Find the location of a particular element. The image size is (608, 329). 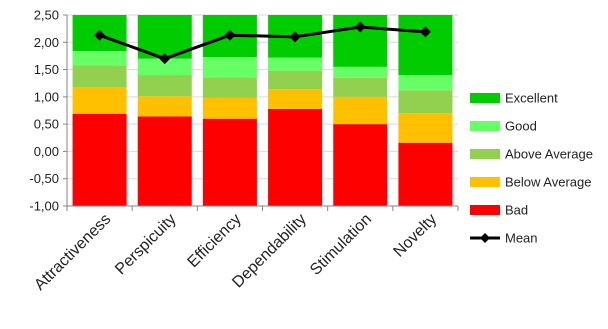

x-tick-label: Efficiency is located at coordinates (215, 241).